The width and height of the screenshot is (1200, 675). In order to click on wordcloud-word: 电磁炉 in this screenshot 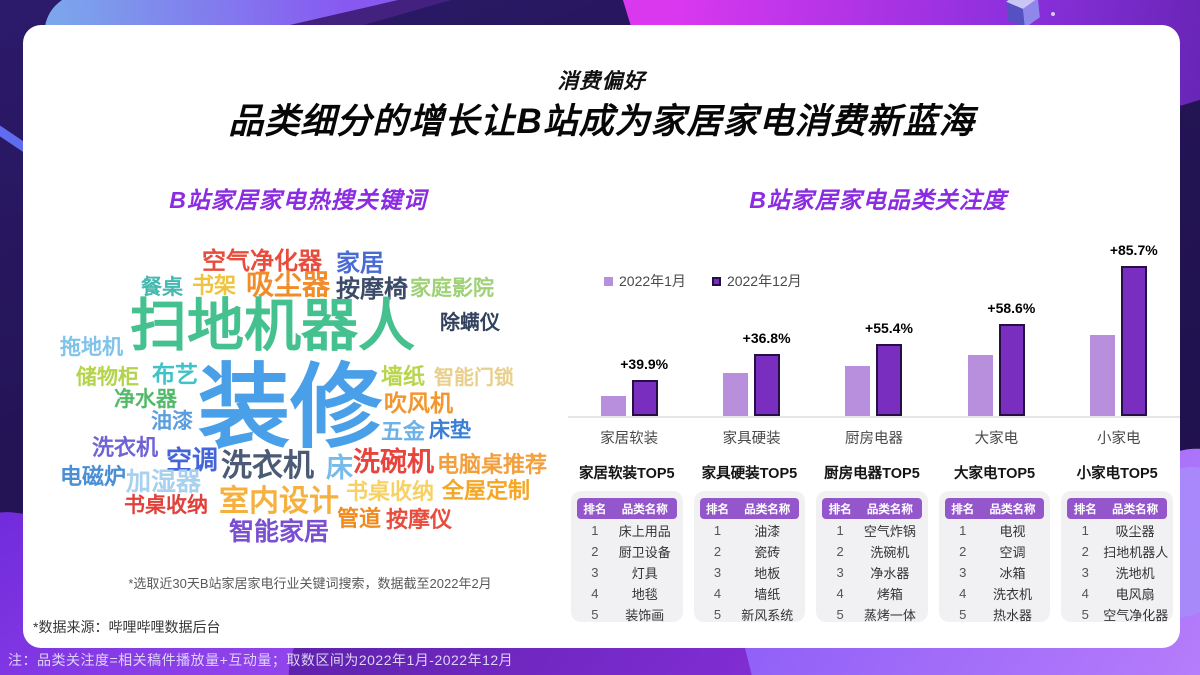, I will do `click(93, 476)`.